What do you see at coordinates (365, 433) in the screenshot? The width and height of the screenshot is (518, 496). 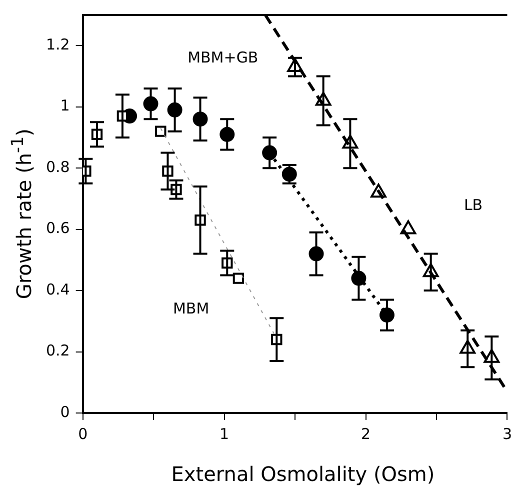 I see `x-tick-label: 2` at bounding box center [365, 433].